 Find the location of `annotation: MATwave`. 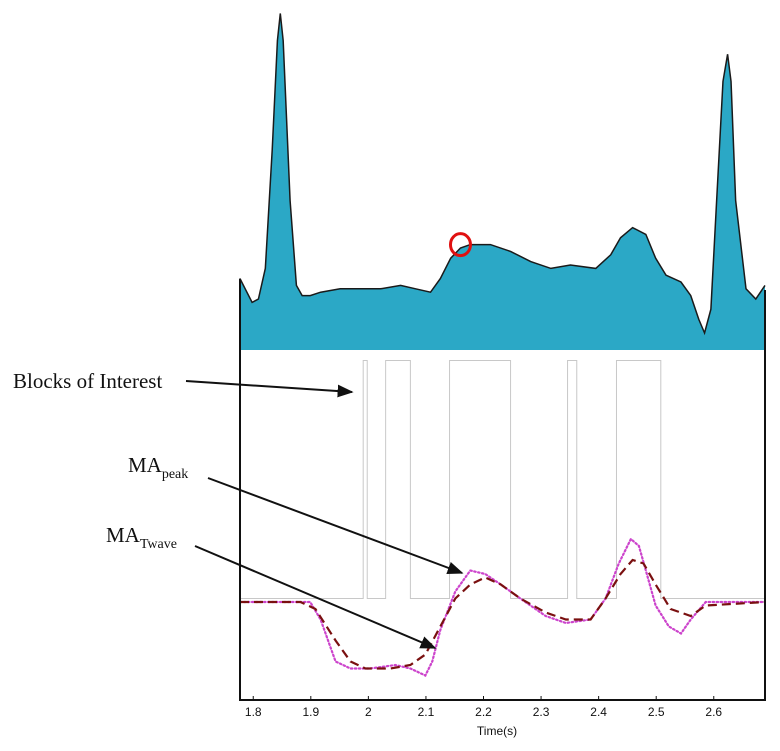

annotation: MATwave is located at coordinates (141, 537).